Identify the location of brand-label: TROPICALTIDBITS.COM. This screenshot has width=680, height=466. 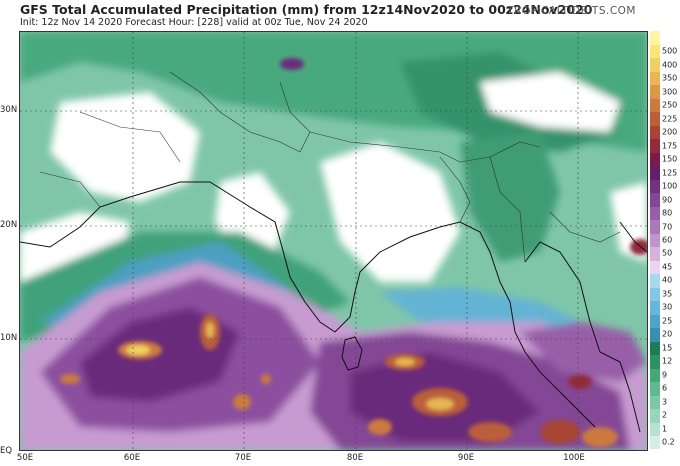
(571, 11).